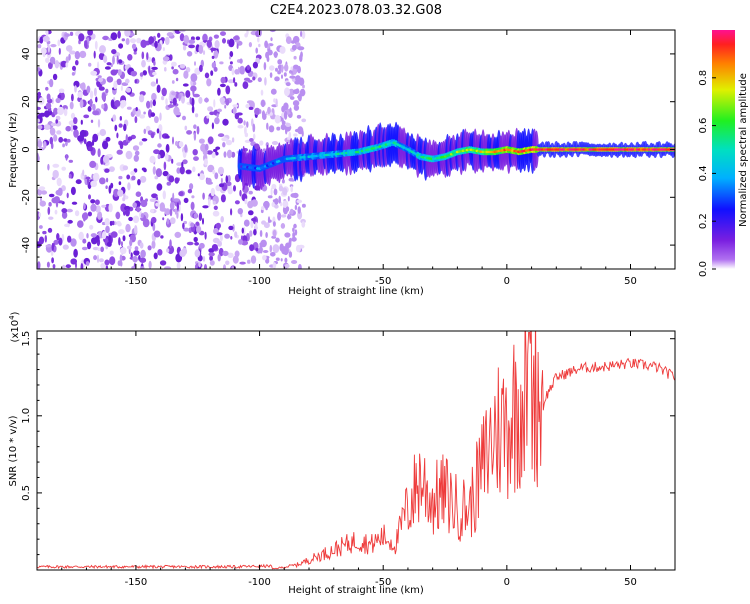  I want to click on x-tick-label: -100, so click(259, 582).